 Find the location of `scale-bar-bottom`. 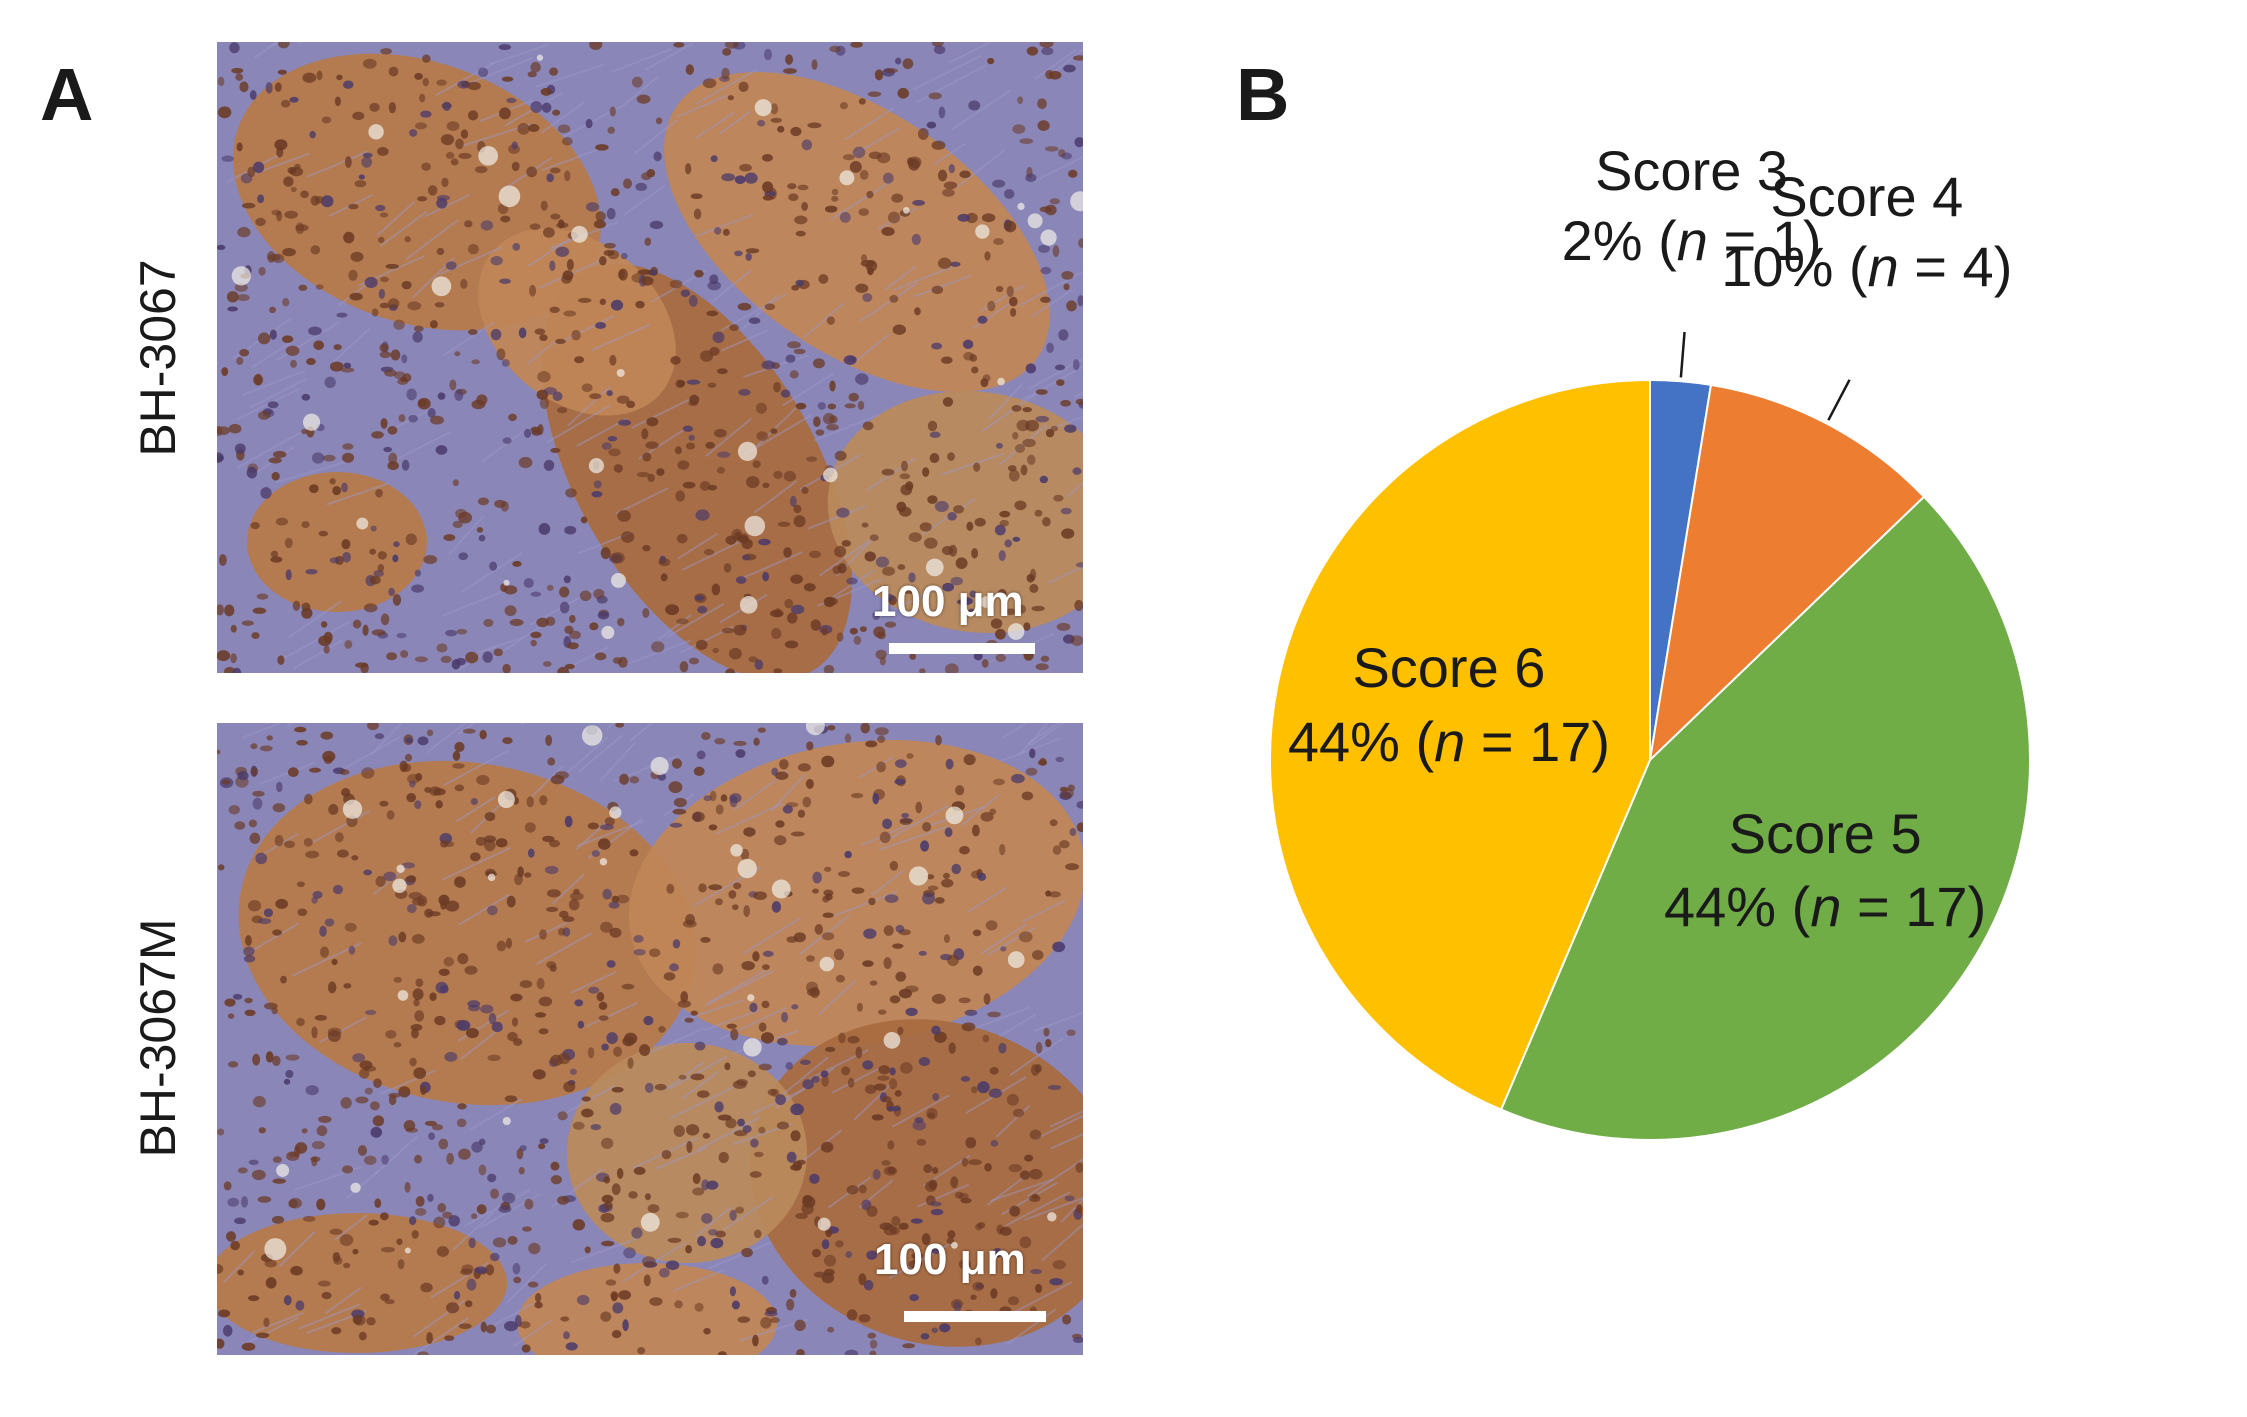

scale-bar-bottom is located at coordinates (975, 1316).